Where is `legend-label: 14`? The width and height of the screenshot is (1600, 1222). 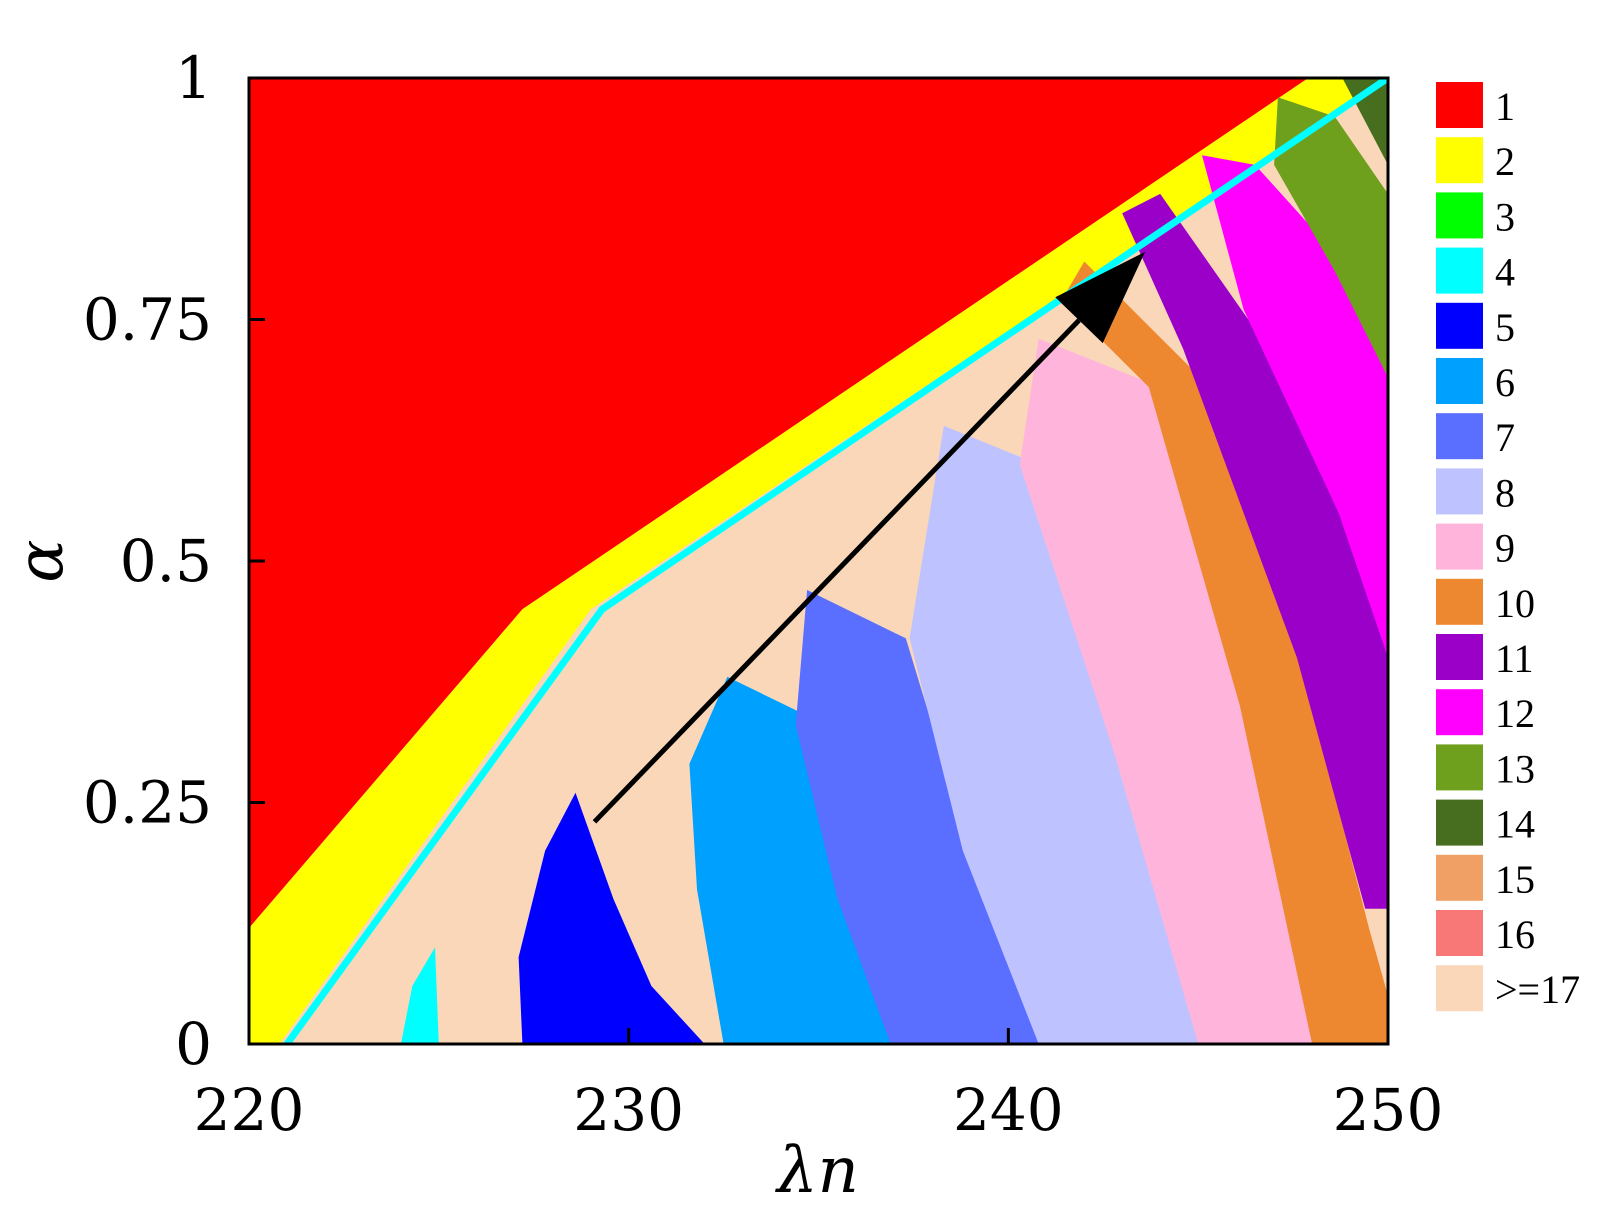
legend-label: 14 is located at coordinates (1515, 824).